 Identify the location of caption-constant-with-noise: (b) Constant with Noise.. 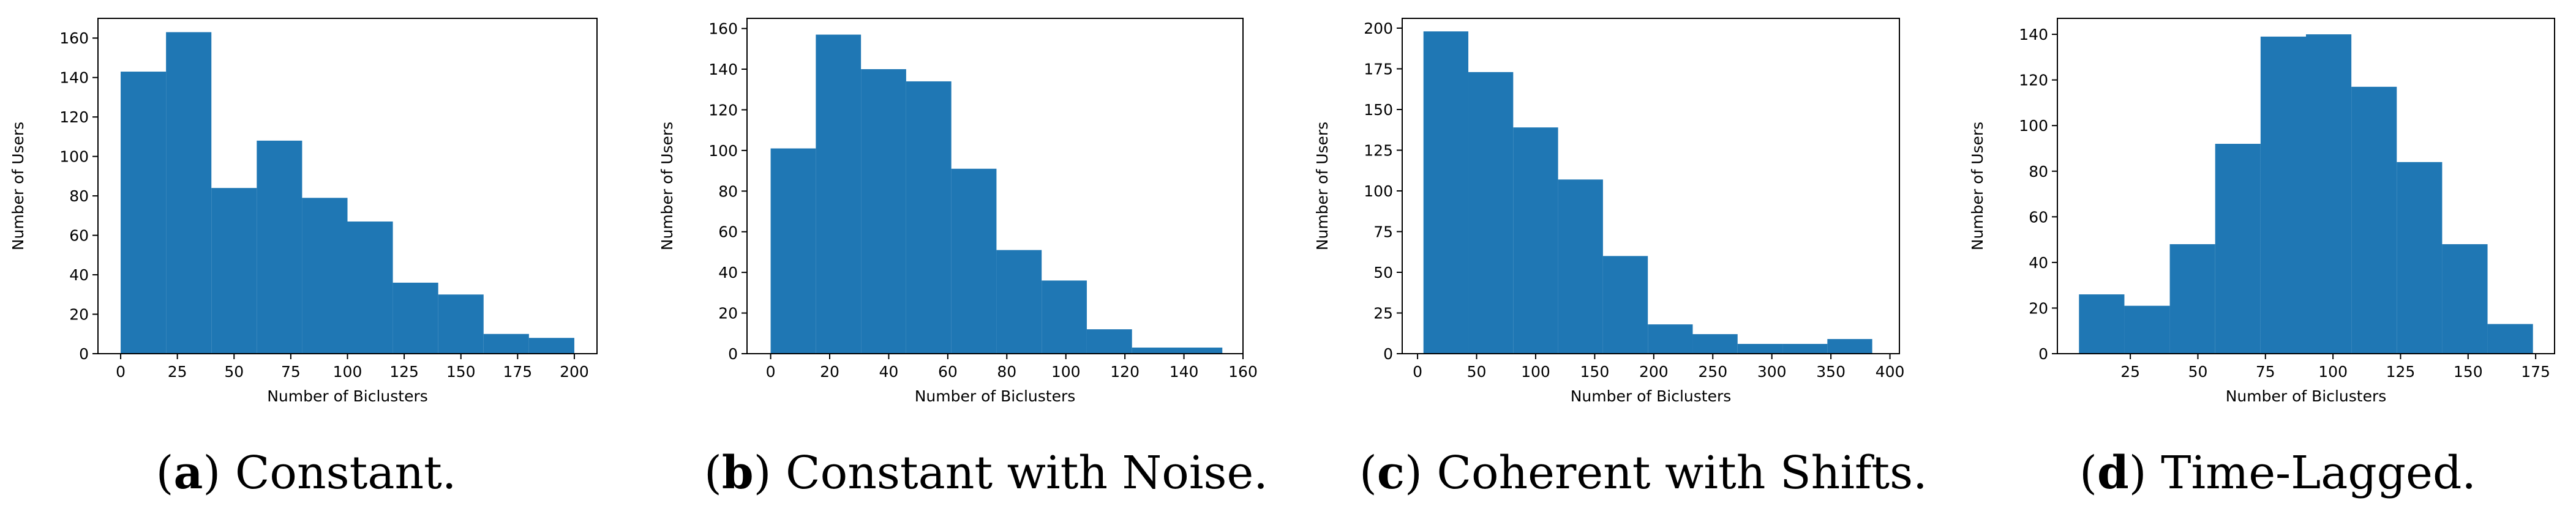
(986, 473).